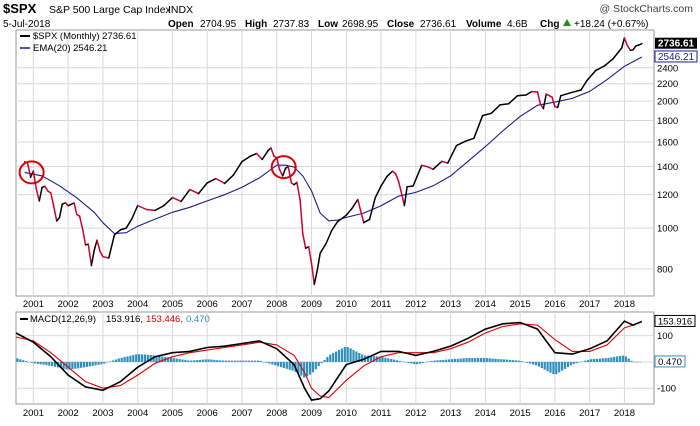 The image size is (700, 426). I want to click on price-year-label: 2001, so click(33, 304).